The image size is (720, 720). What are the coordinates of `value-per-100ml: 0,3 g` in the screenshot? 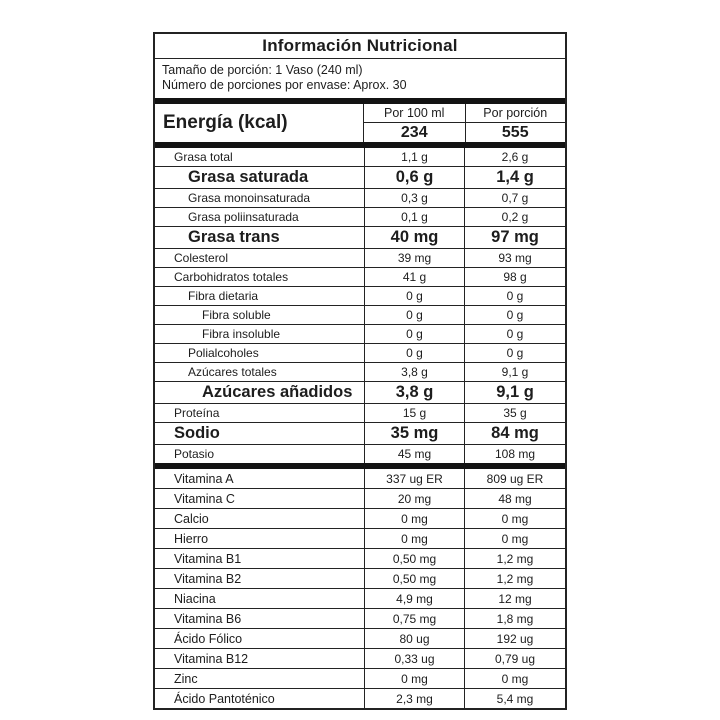 It's located at (414, 198).